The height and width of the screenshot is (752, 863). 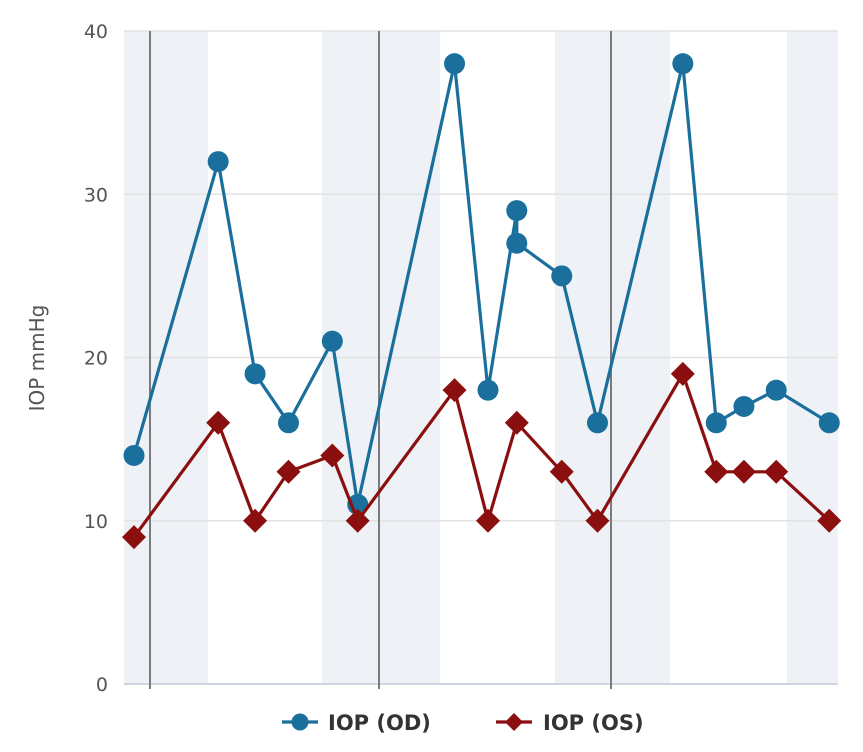 I want to click on y-tick-0: 0, so click(x=102, y=685).